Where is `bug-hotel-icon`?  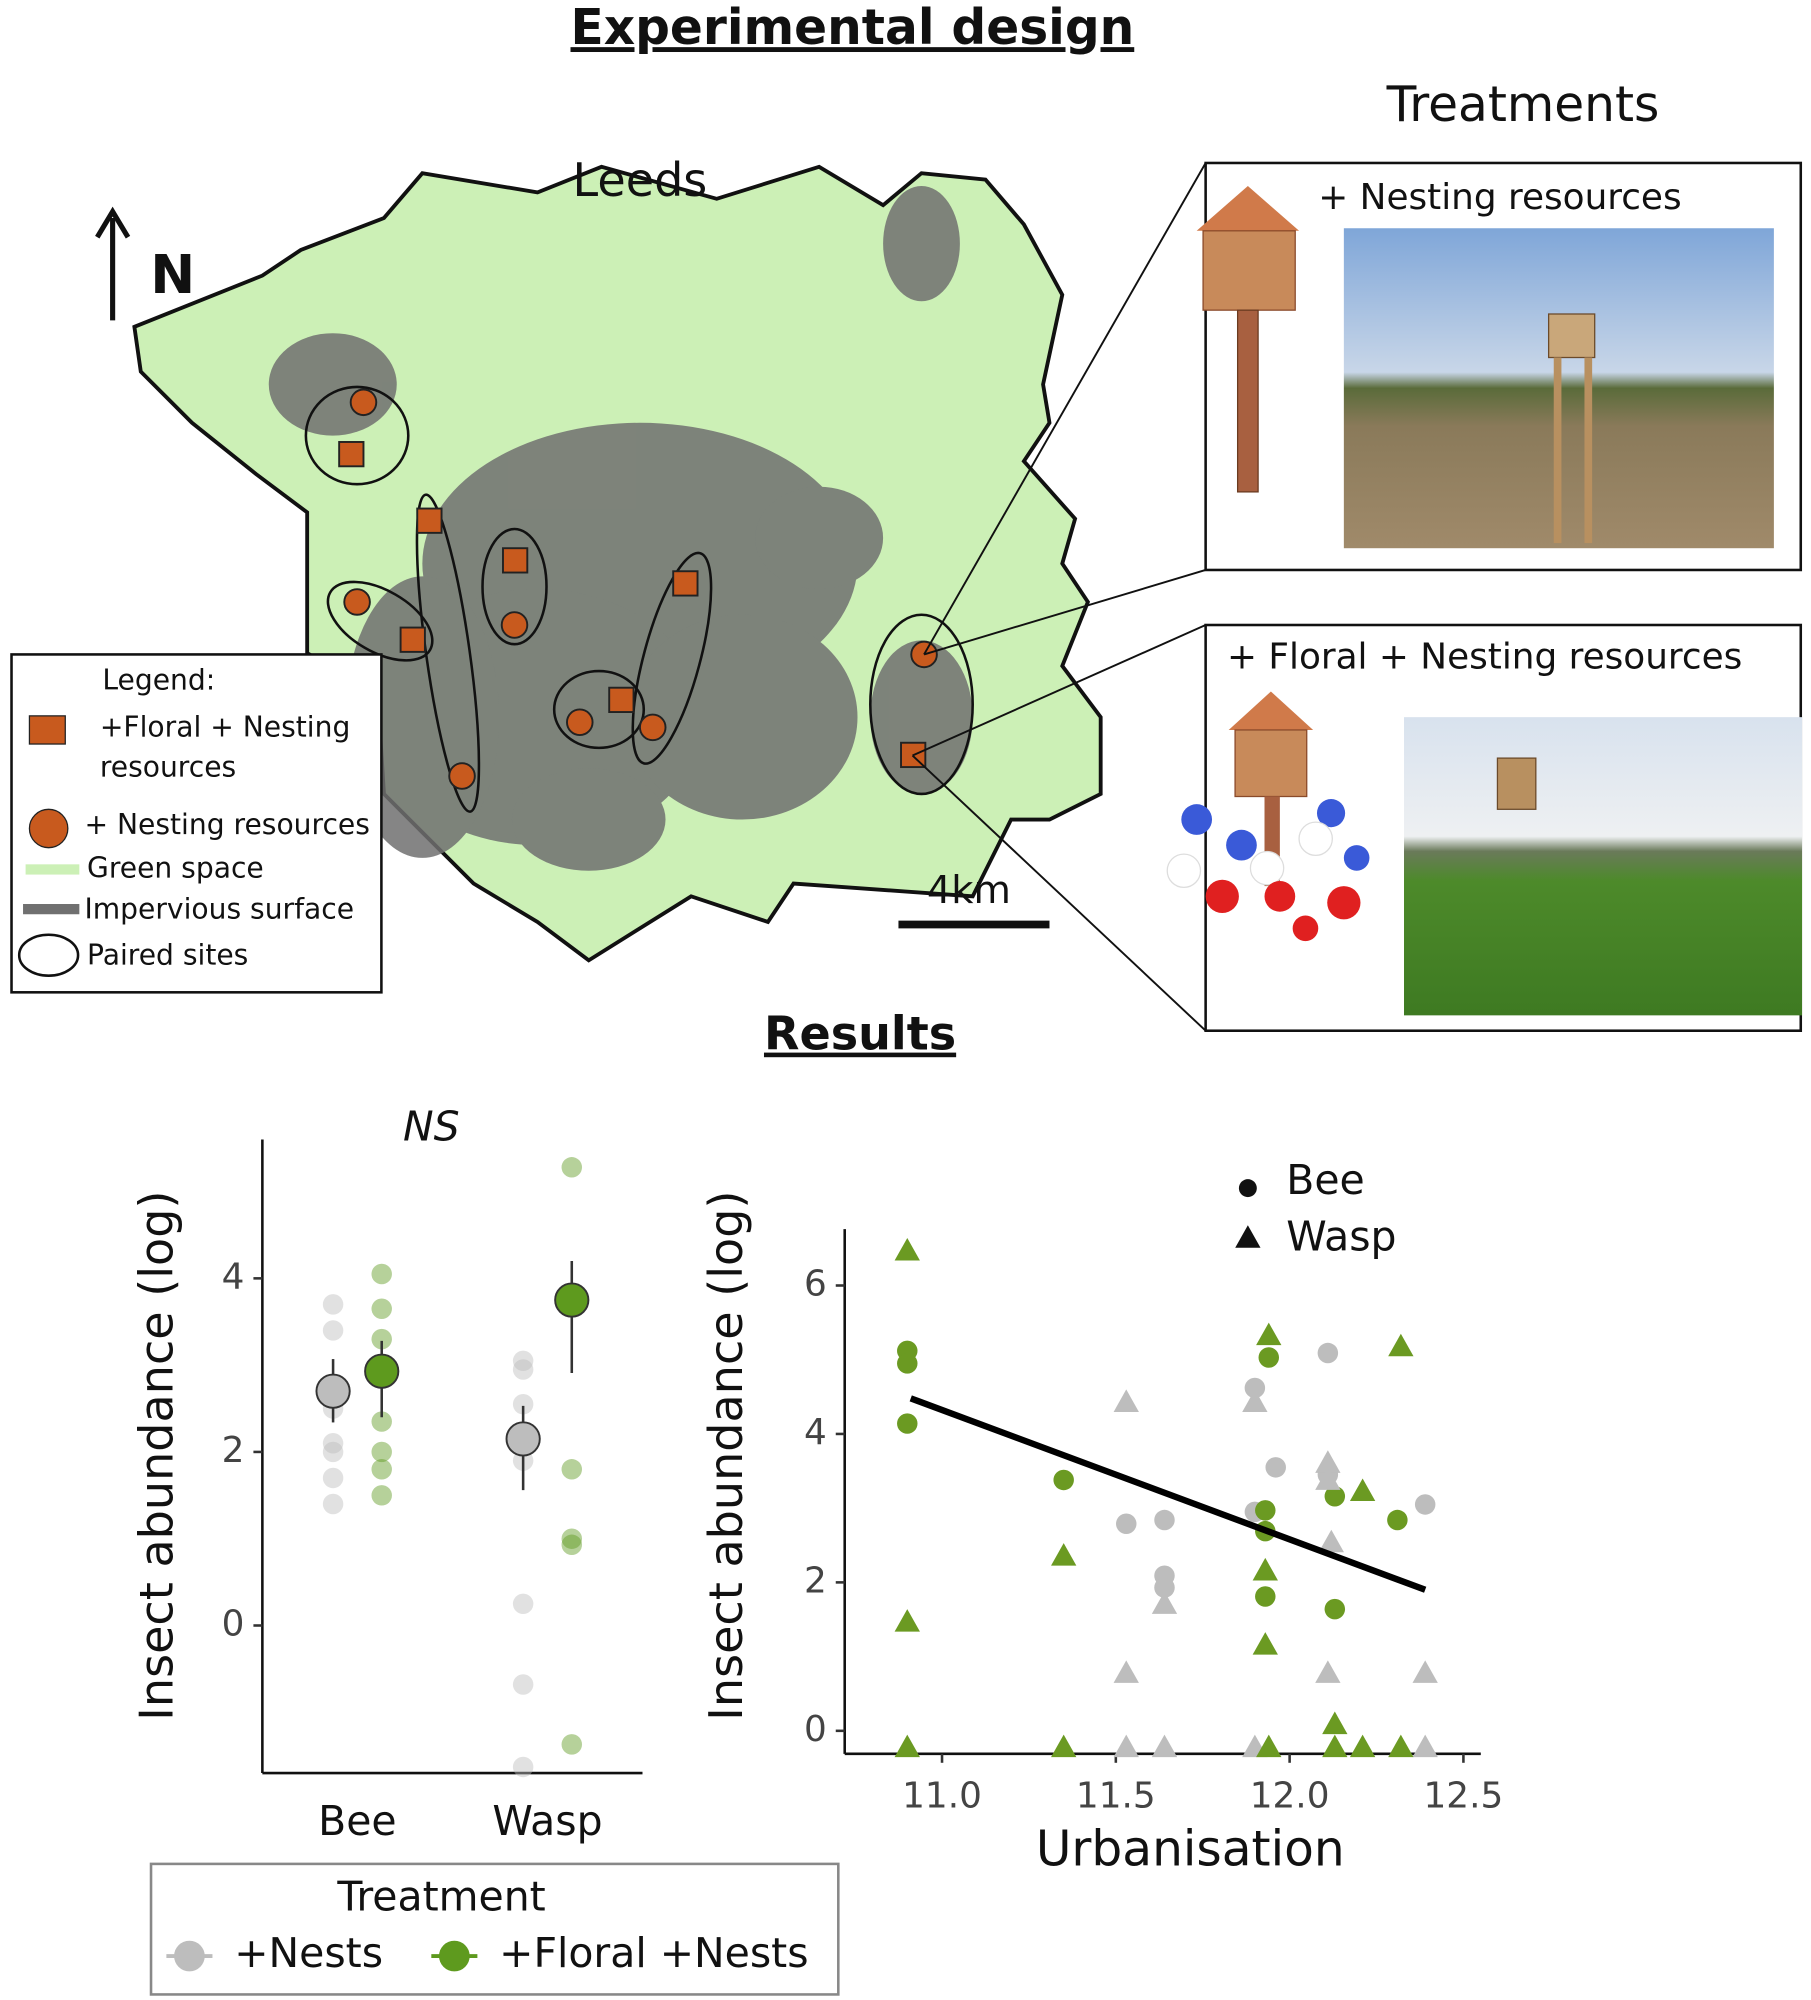
bug-hotel-icon is located at coordinates (1248, 339).